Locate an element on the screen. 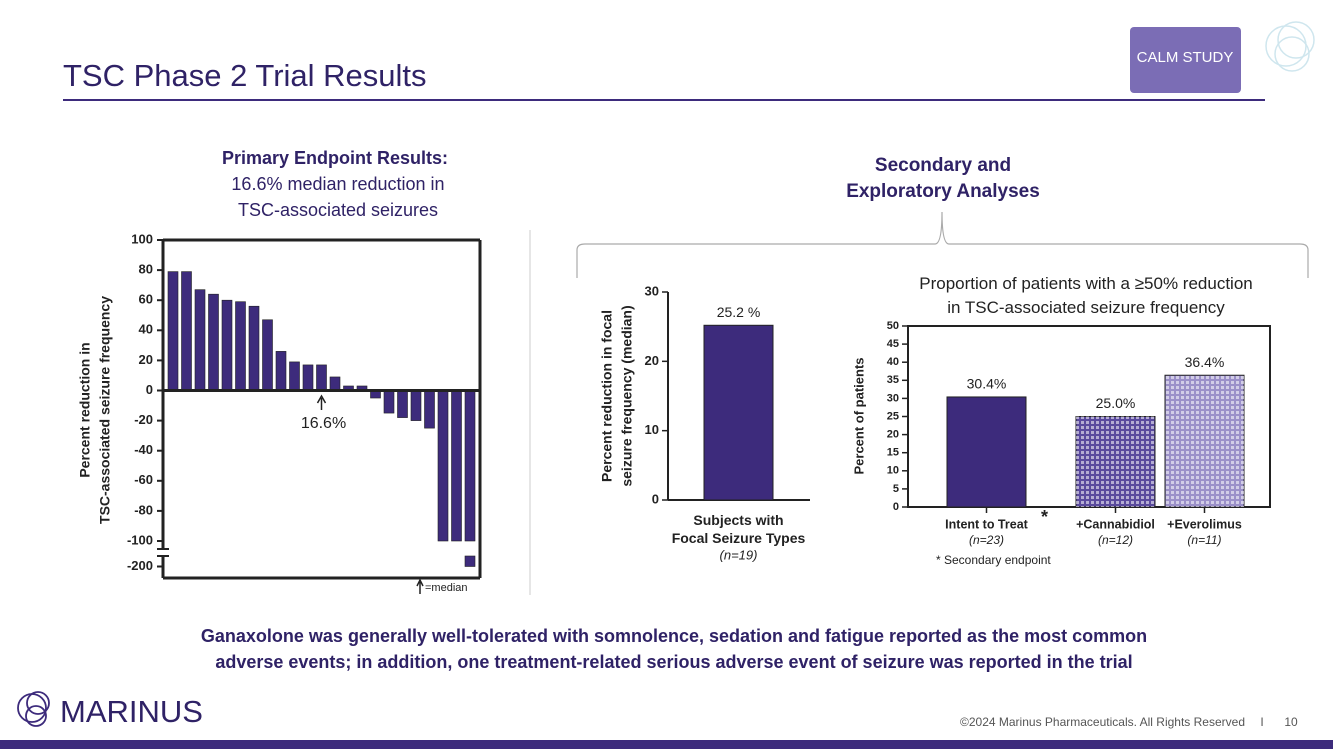 Image resolution: width=1333 pixels, height=749 pixels. legend-arrow is located at coordinates (420, 586).